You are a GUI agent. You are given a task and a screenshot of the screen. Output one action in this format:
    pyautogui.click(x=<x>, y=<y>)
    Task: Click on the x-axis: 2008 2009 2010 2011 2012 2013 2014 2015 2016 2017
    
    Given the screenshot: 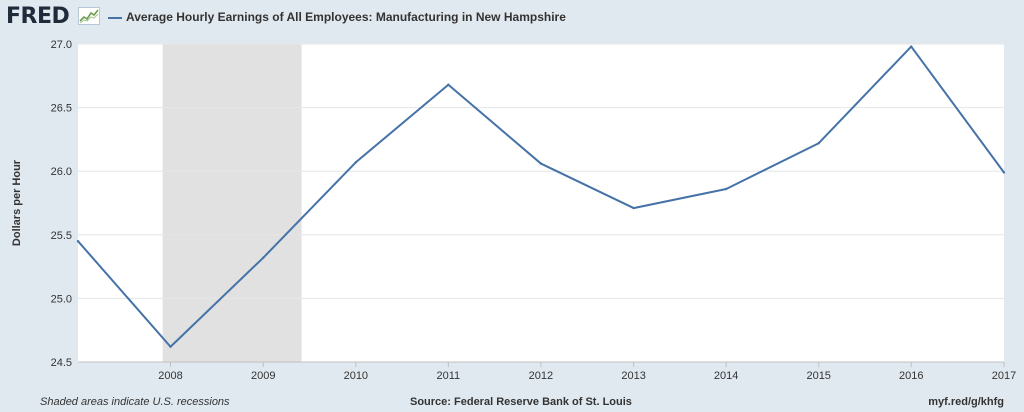 What is the action you would take?
    pyautogui.click(x=587, y=372)
    